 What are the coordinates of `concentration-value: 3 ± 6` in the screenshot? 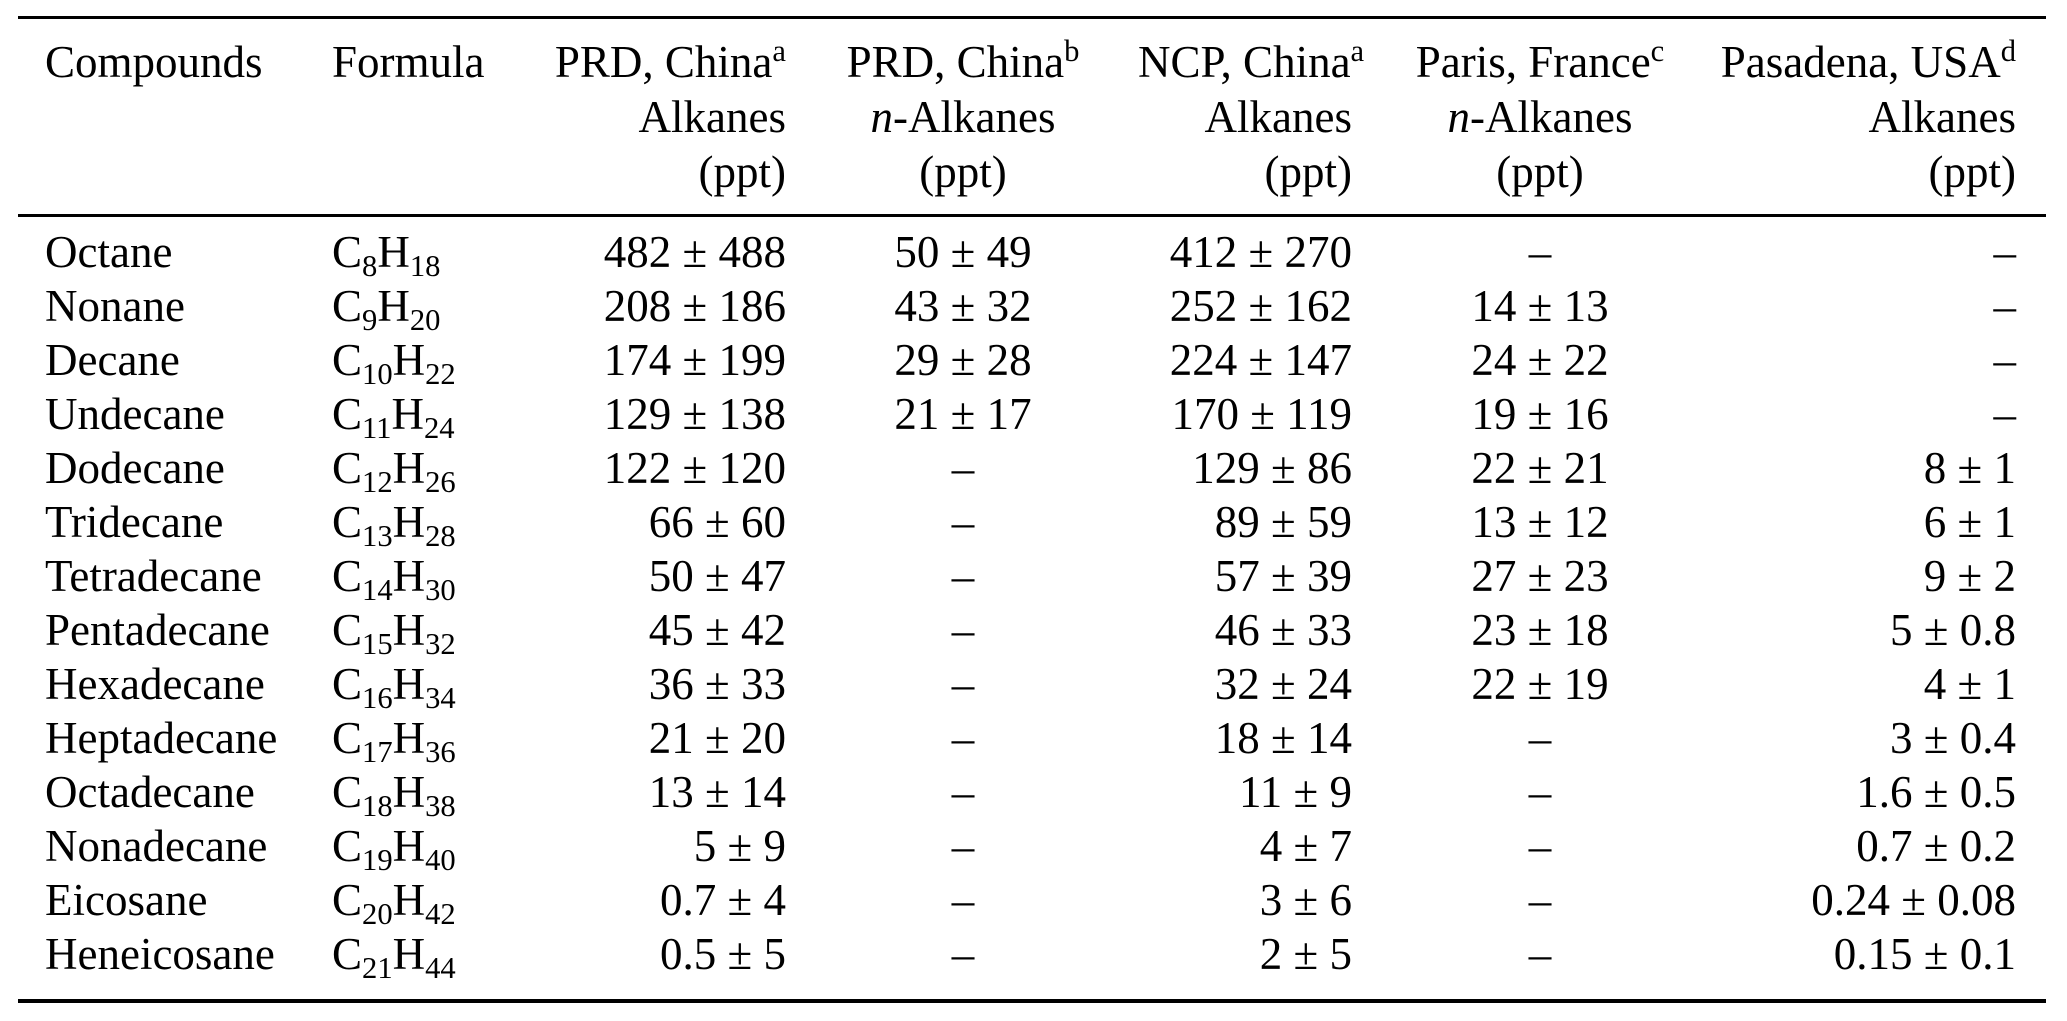 It's located at (1305, 900).